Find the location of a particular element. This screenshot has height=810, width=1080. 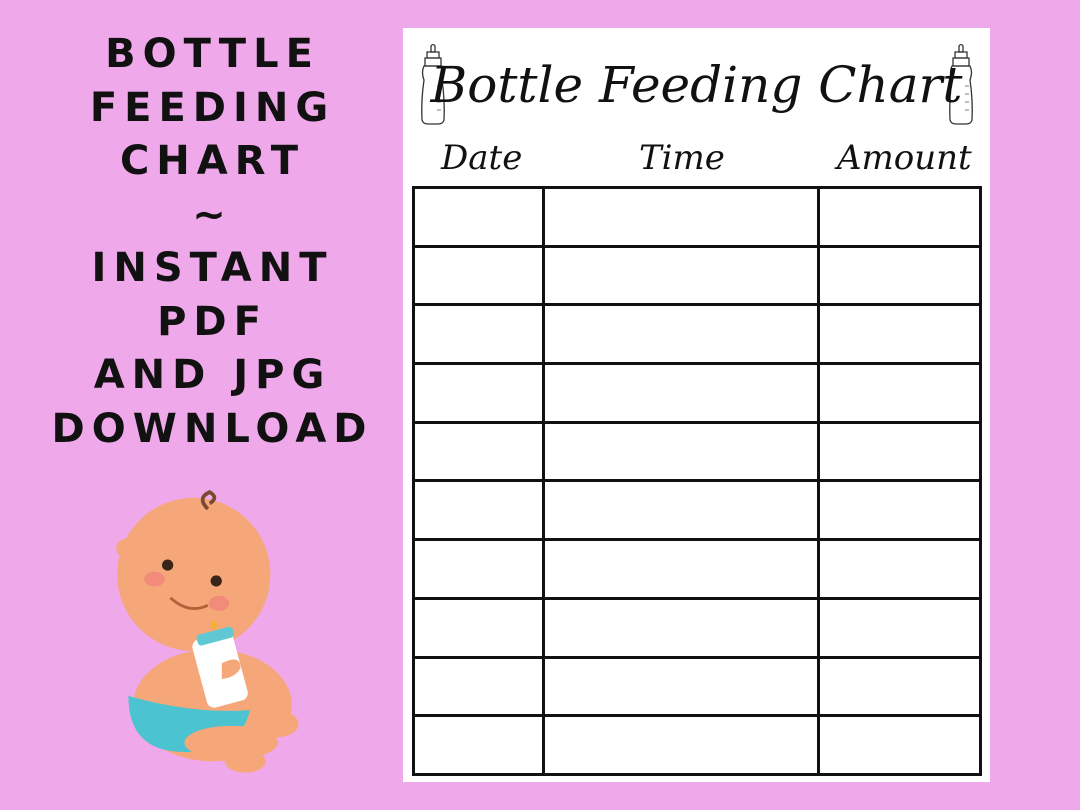

baby-illustration is located at coordinates (207, 631).